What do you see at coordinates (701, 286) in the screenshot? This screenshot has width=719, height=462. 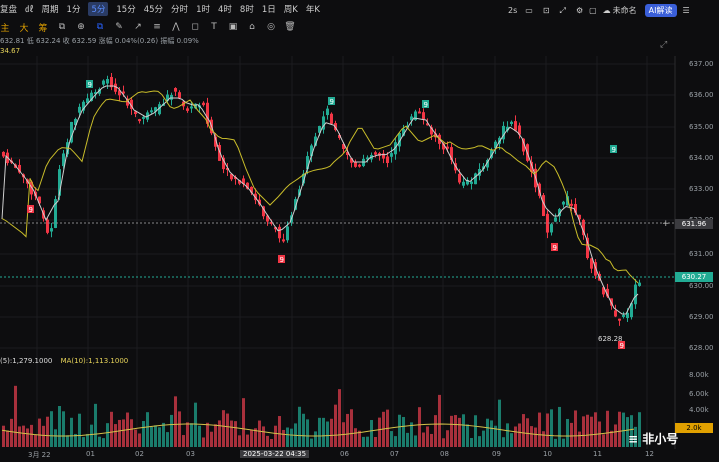 I see `price-tick: 630.00` at bounding box center [701, 286].